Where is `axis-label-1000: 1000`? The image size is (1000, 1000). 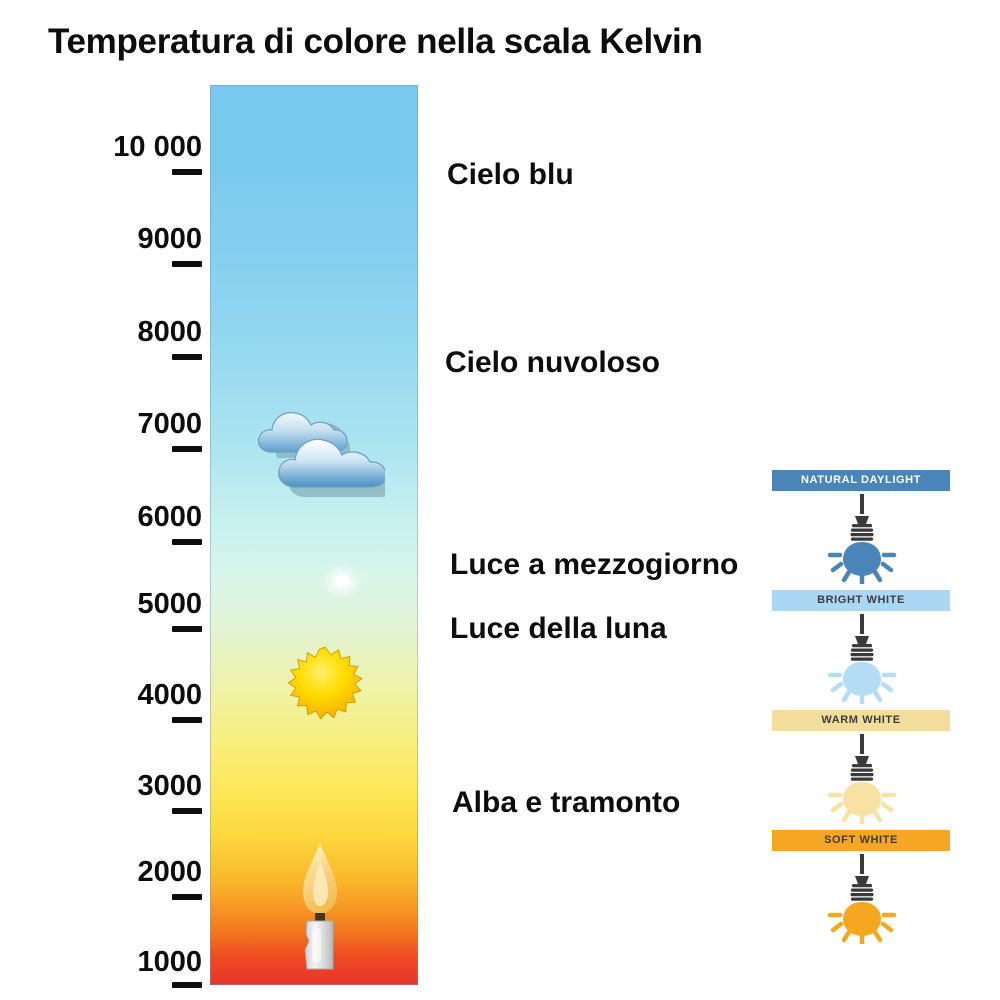 axis-label-1000: 1000 is located at coordinates (169, 962).